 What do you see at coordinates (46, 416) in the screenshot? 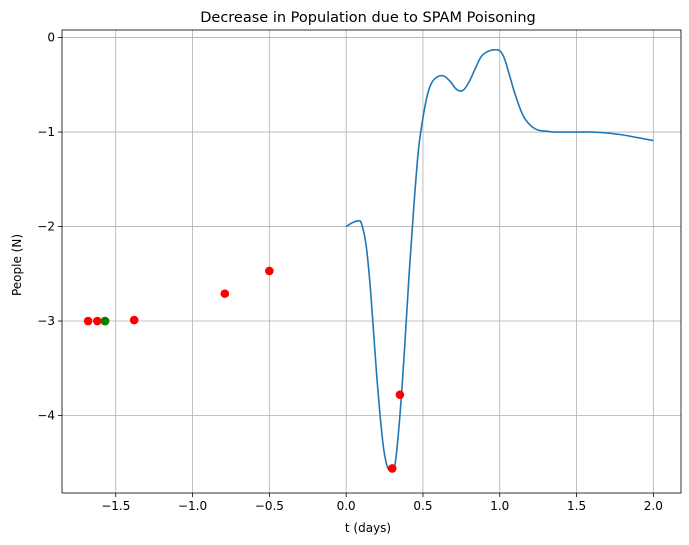
I see `y-tick-label: −4` at bounding box center [46, 416].